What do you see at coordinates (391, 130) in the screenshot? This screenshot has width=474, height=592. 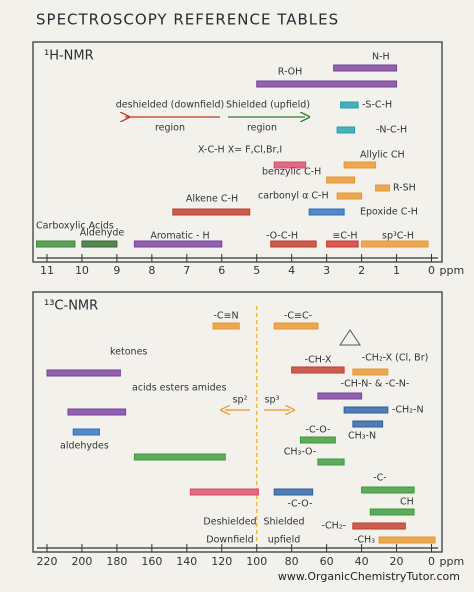 I see `range-label: -N-C-H` at bounding box center [391, 130].